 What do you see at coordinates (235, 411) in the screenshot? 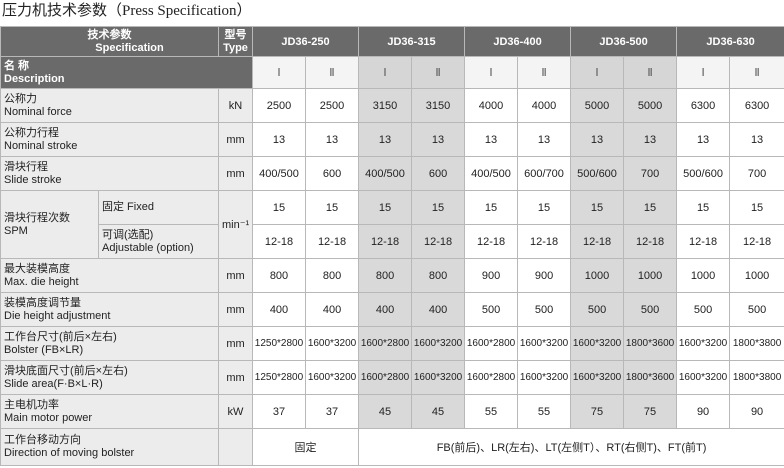
I see `unit: kW` at bounding box center [235, 411].